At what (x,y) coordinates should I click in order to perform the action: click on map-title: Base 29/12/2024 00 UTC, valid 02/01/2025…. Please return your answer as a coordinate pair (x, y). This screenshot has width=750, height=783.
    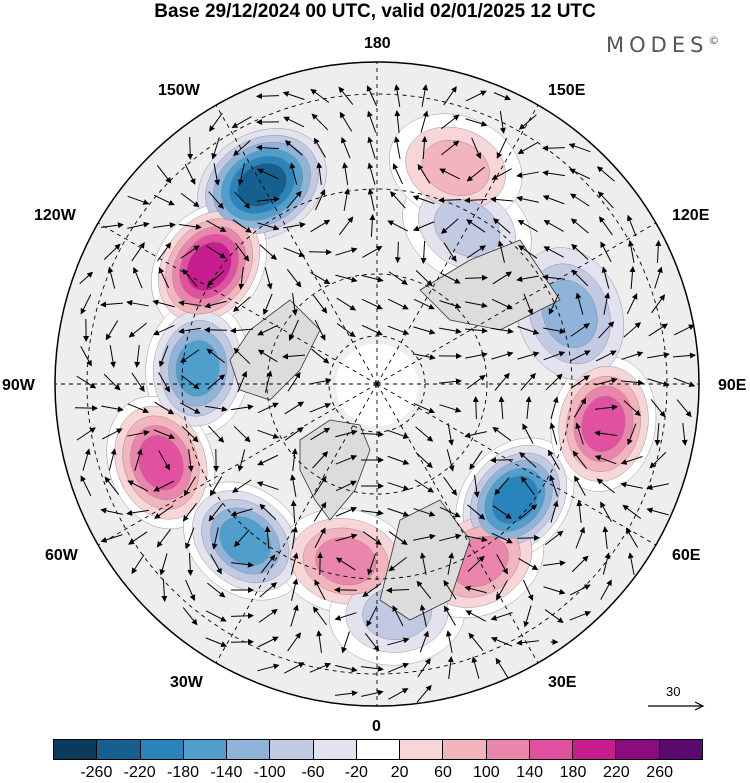
    Looking at the image, I should click on (375, 11).